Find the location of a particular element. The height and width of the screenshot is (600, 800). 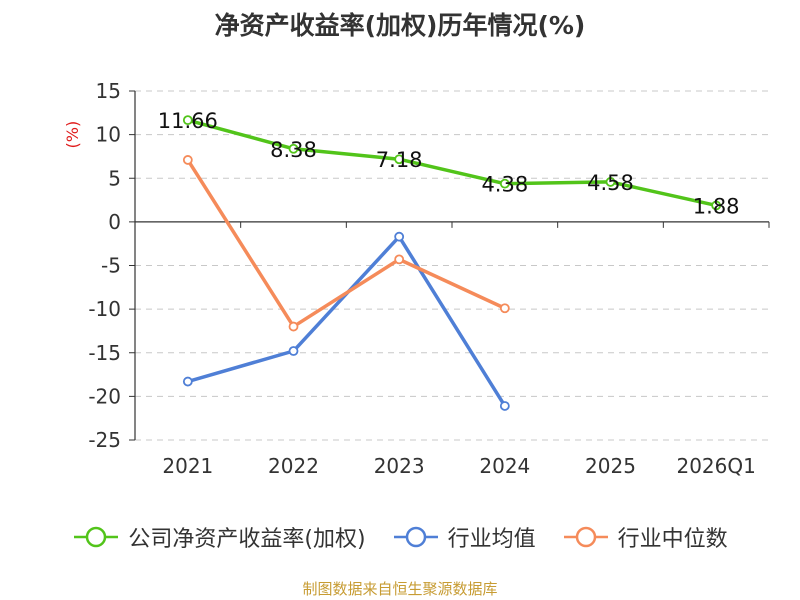

y-tick-label: 10 is located at coordinates (108, 135).